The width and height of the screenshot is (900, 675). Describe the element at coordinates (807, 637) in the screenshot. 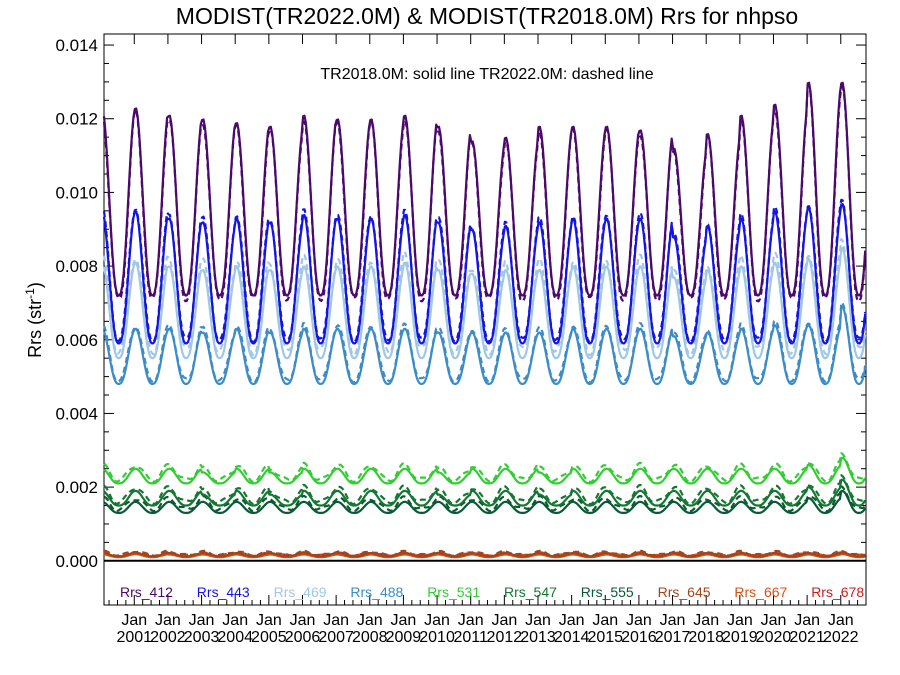

I see `x-tick-year: 2021` at that location.